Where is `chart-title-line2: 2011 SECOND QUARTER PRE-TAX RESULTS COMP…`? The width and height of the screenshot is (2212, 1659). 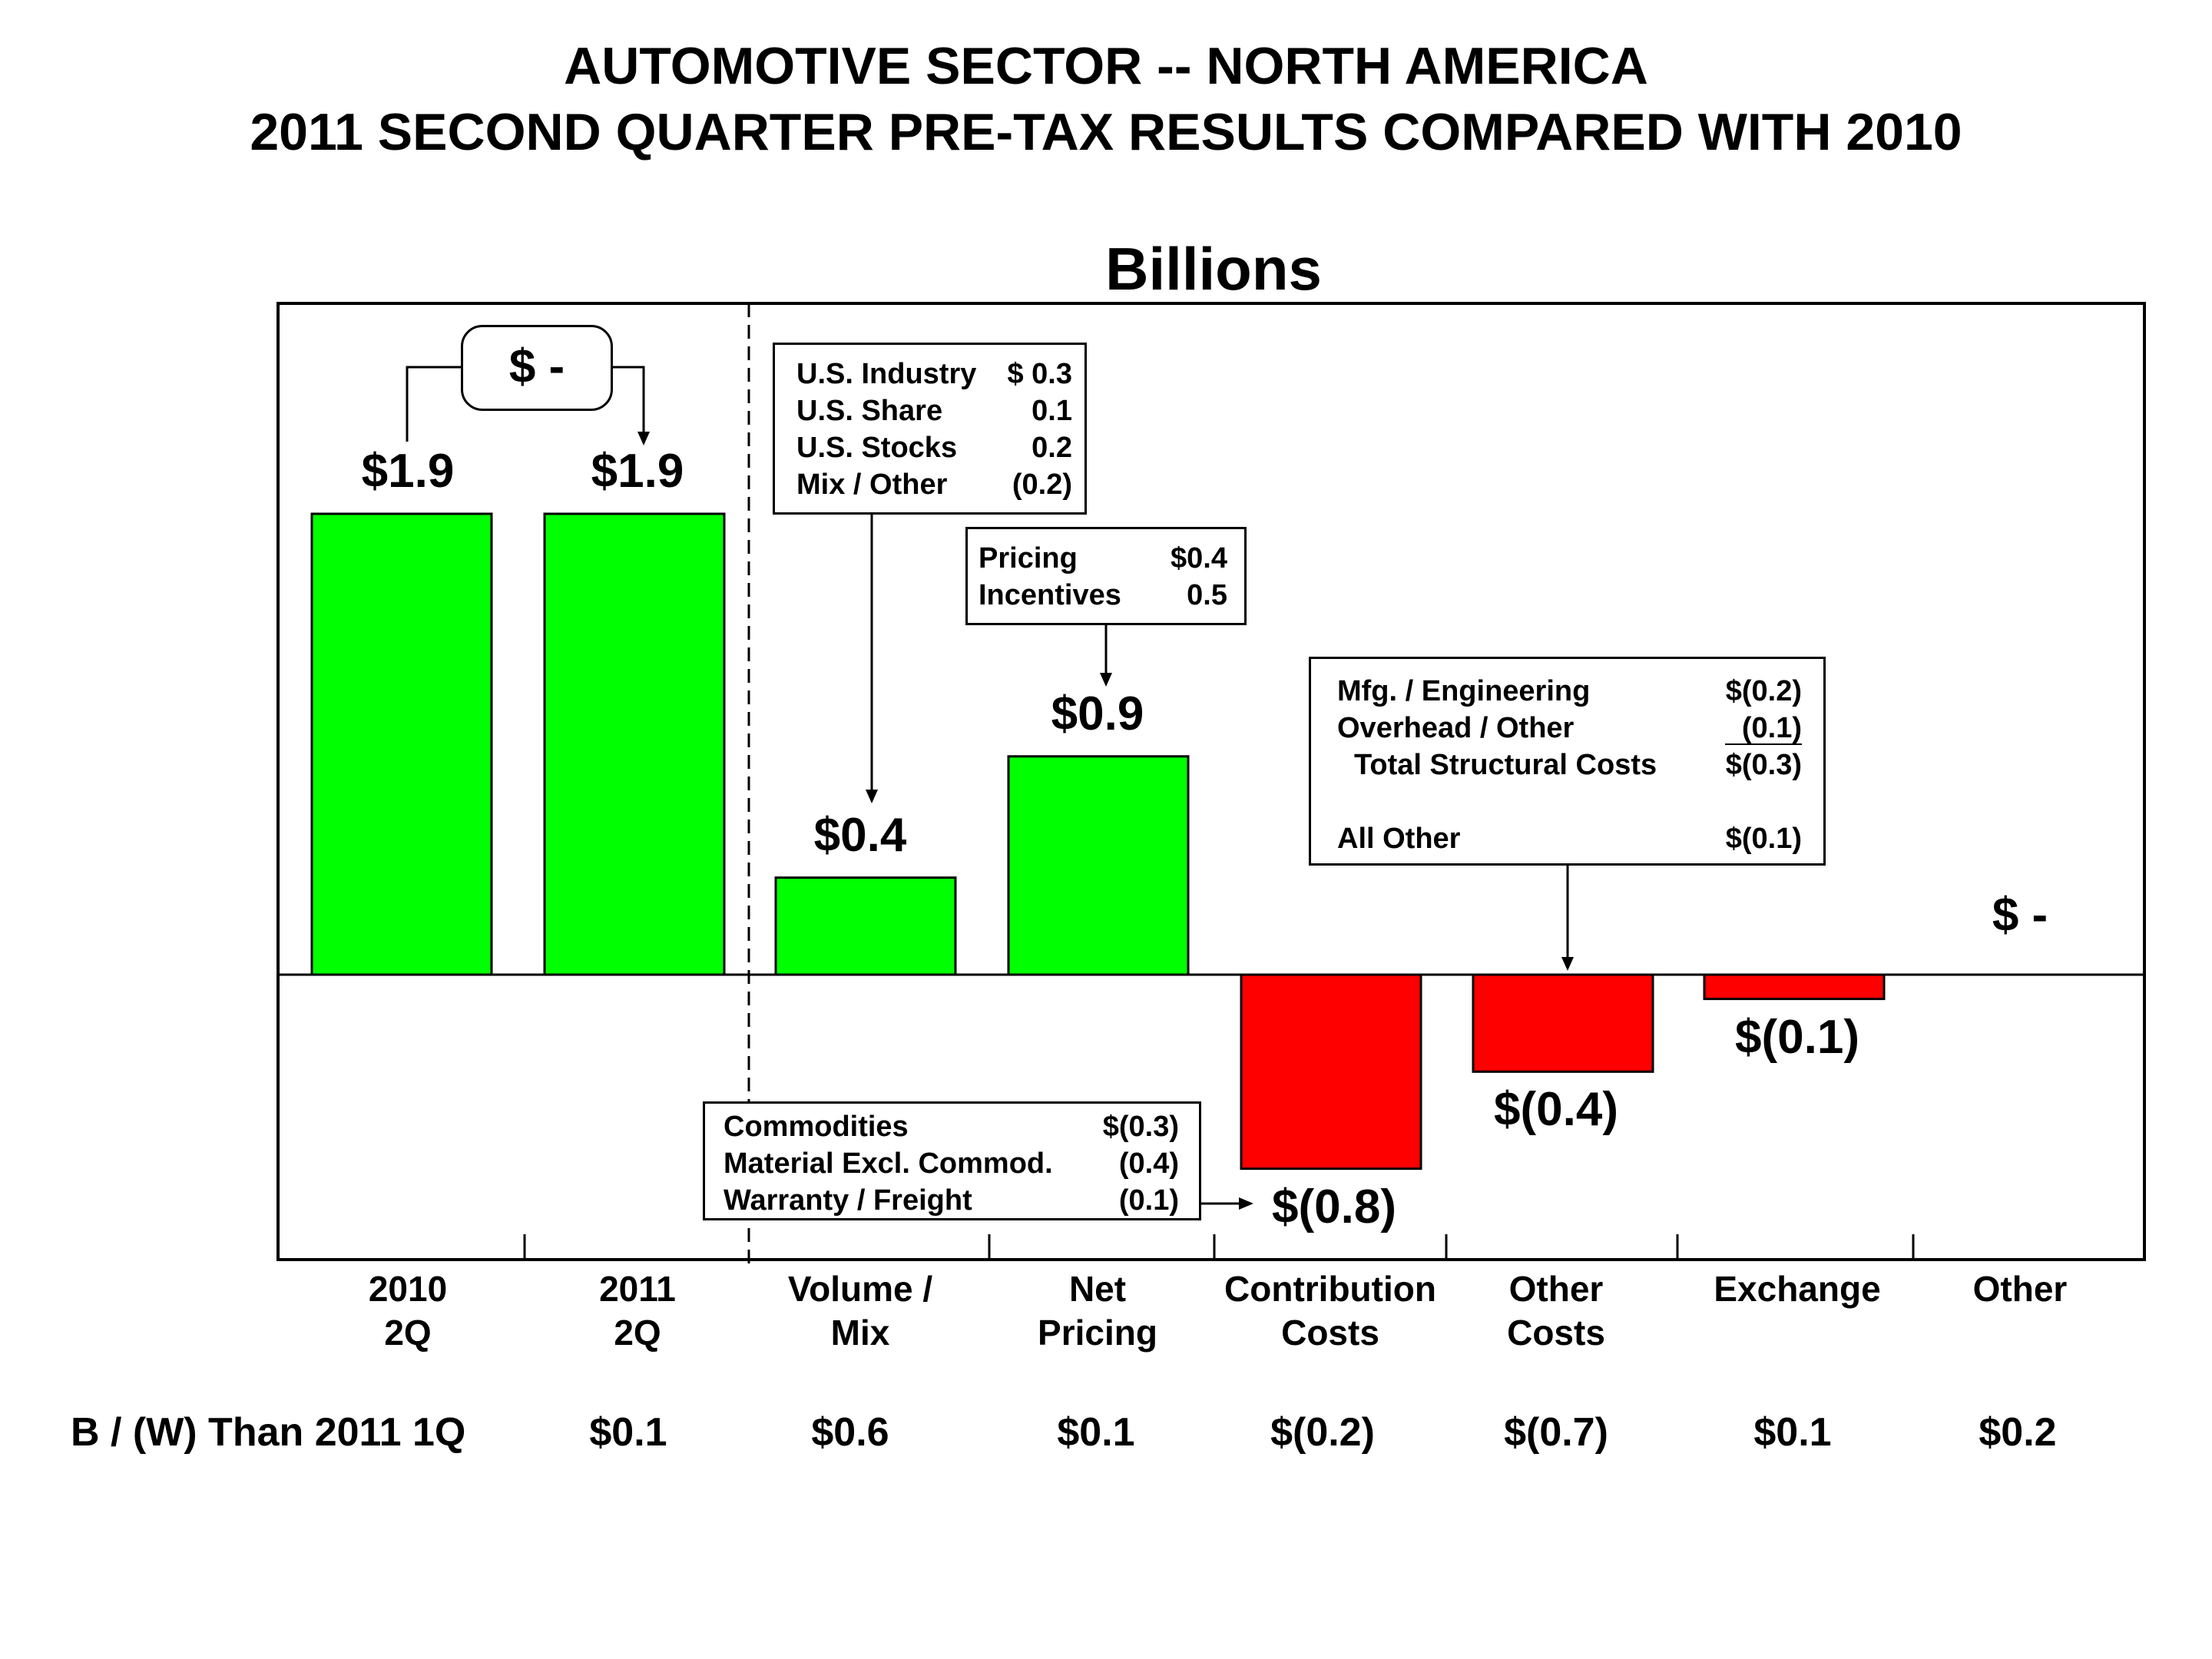 chart-title-line2: 2011 SECOND QUARTER PRE-TAX RESULTS COMP… is located at coordinates (1106, 132).